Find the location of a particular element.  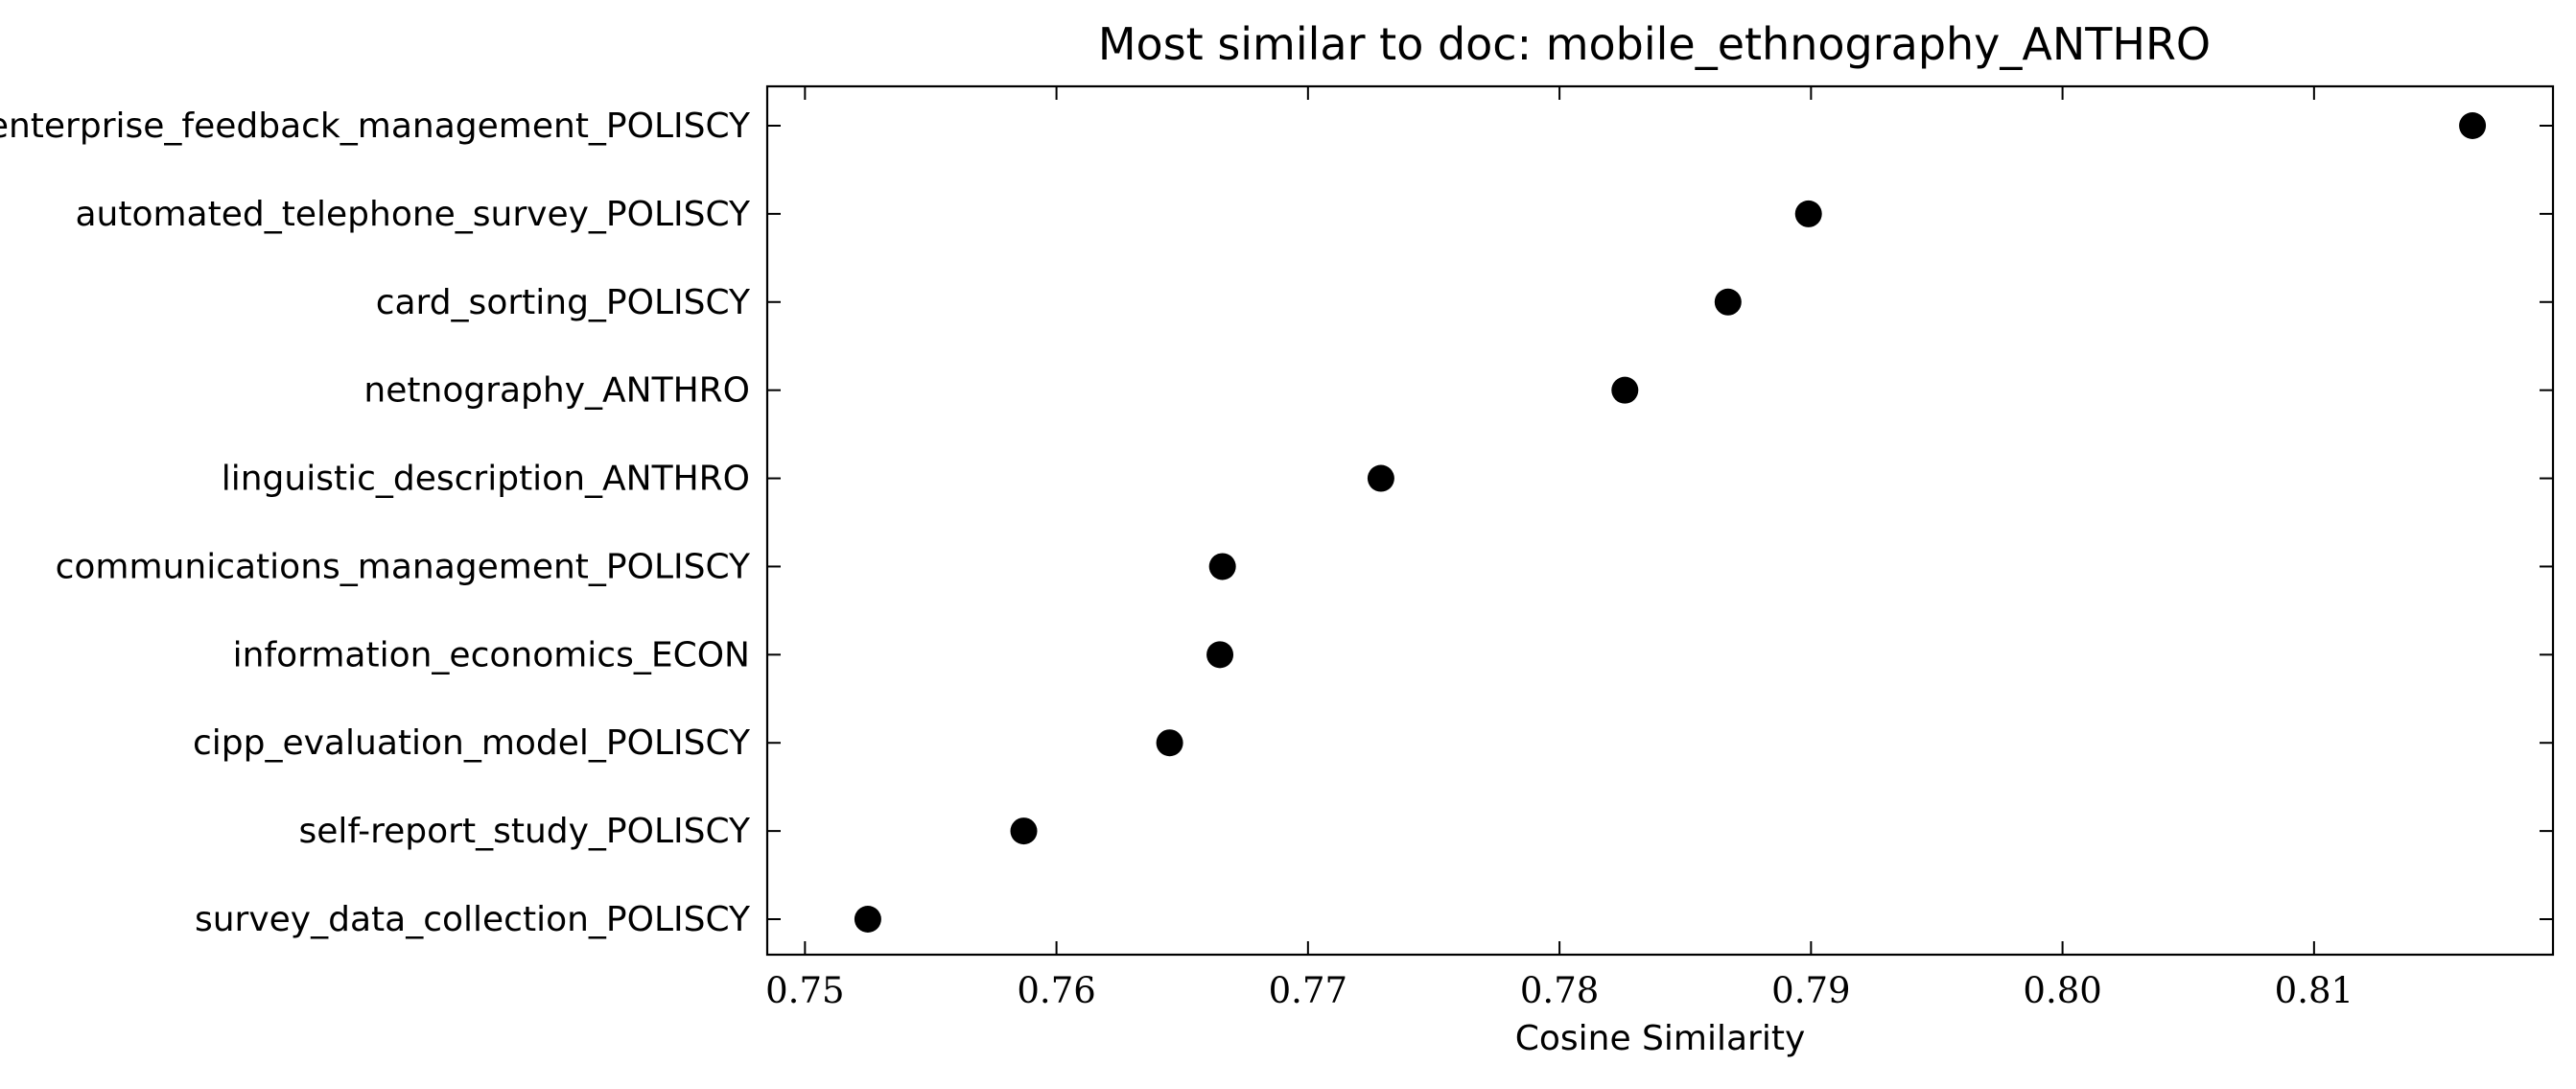

x-tick-labels: 0.75 0.76 0.77 0.78 0.79 0.80 0.81 is located at coordinates (1559, 990).